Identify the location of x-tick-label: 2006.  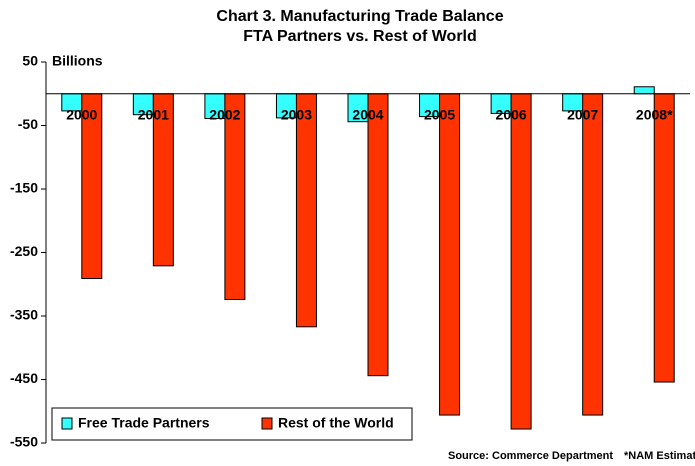
(511, 114).